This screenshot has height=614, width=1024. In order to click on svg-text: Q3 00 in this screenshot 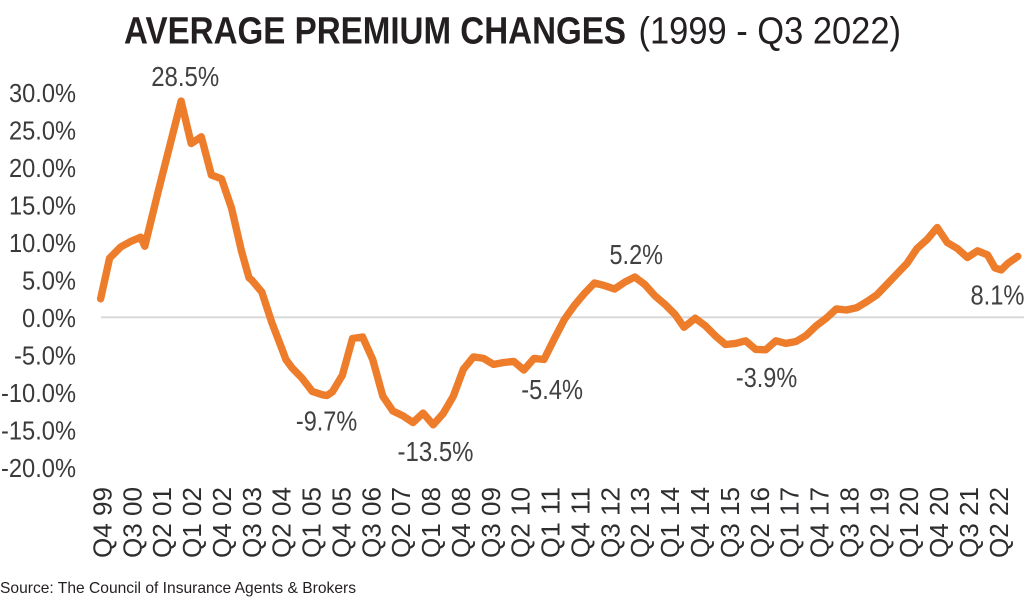, I will do `click(132, 522)`.